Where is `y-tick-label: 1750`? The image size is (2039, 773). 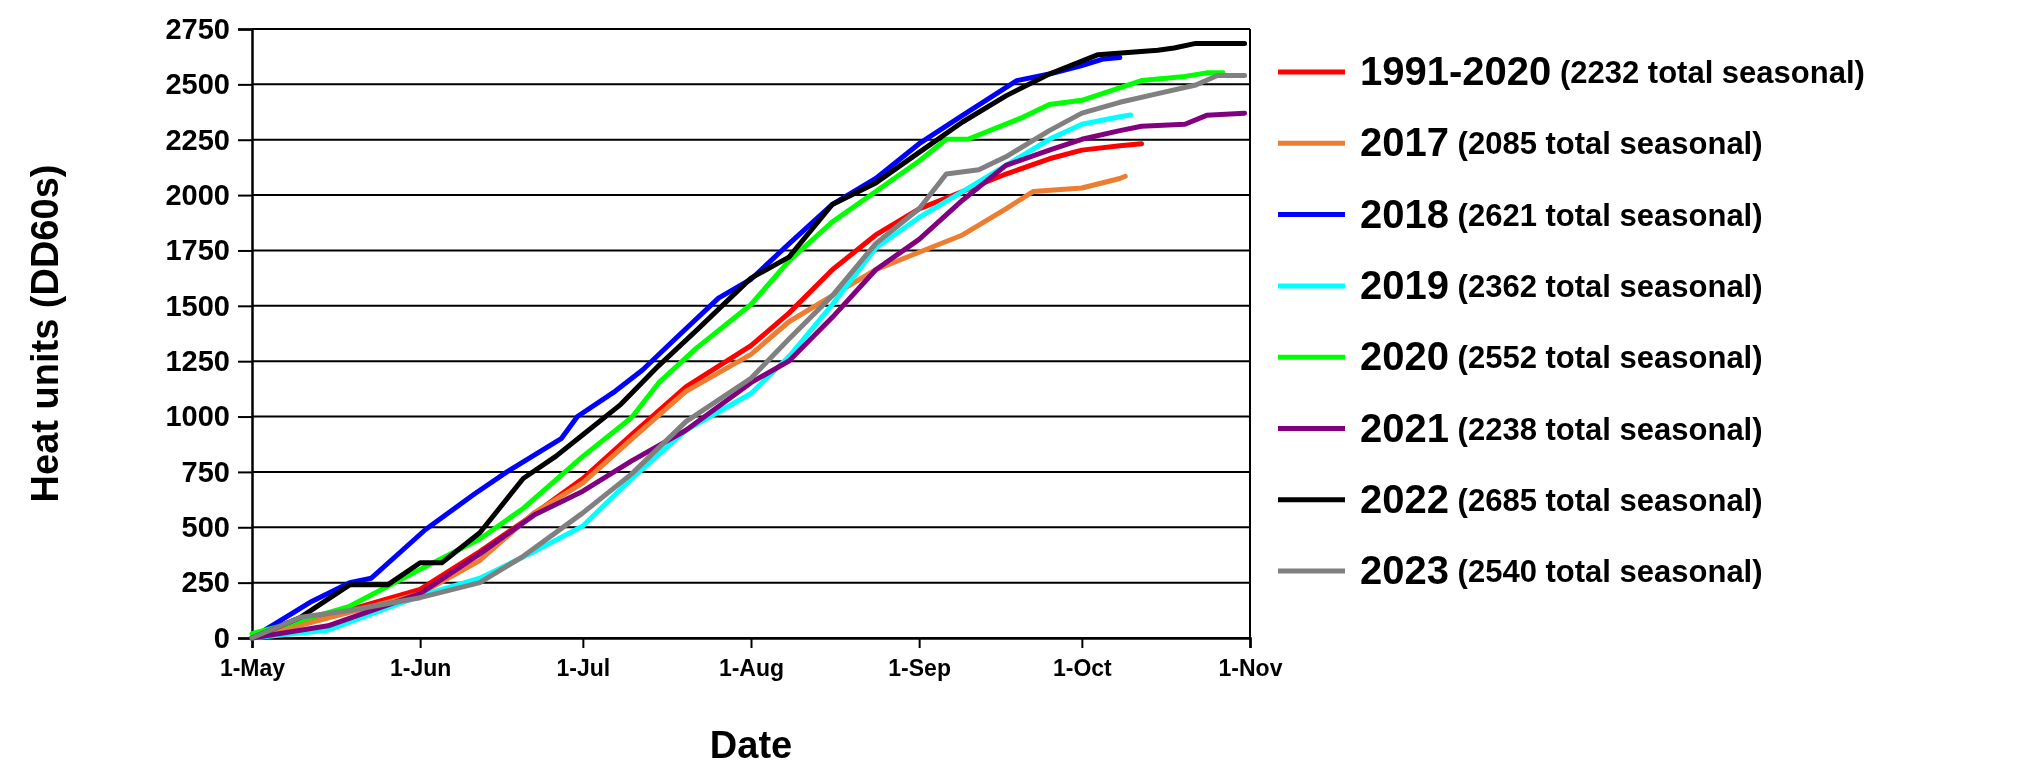 y-tick-label: 1750 is located at coordinates (197, 250).